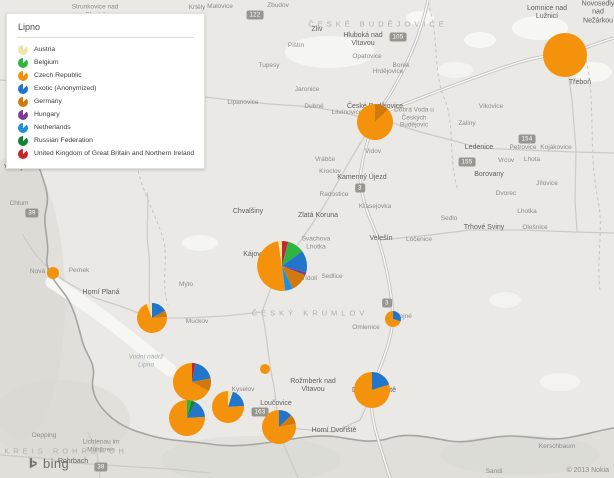 The height and width of the screenshot is (478, 614). What do you see at coordinates (23, 127) in the screenshot?
I see `pie-icon-netherlands` at bounding box center [23, 127].